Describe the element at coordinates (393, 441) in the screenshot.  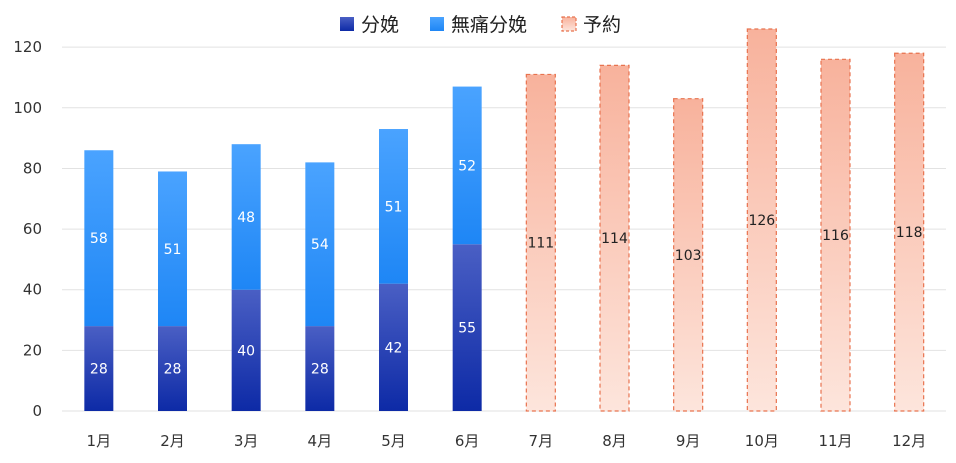
I see `x-tick-label: 5月` at that location.